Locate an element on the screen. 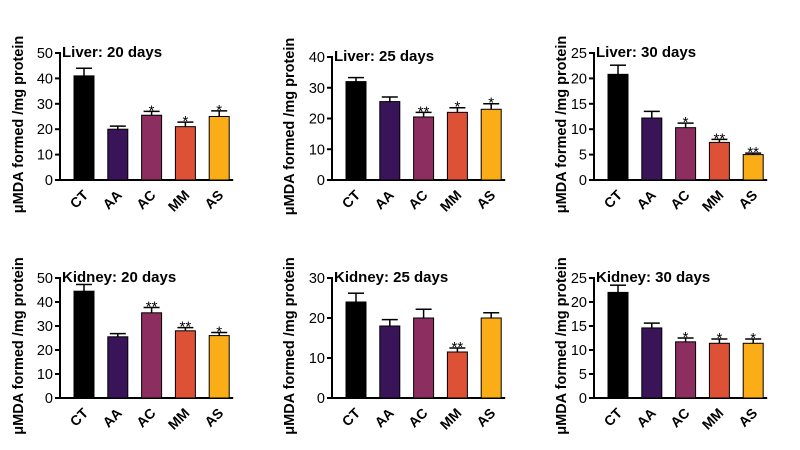 The height and width of the screenshot is (450, 800). chart-title: Kidney: 30 days is located at coordinates (653, 277).